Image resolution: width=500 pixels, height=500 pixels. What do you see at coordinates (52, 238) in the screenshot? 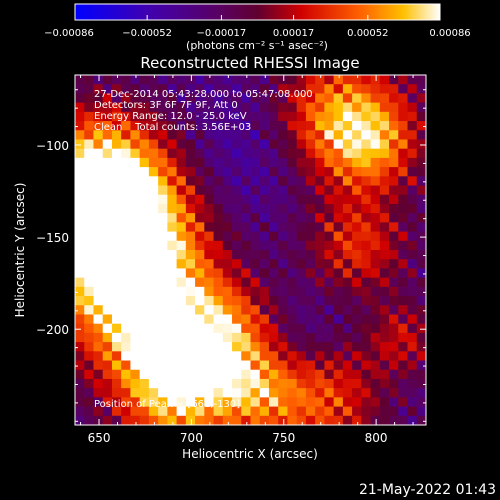
I see `y-tick-label: −150` at bounding box center [52, 238].